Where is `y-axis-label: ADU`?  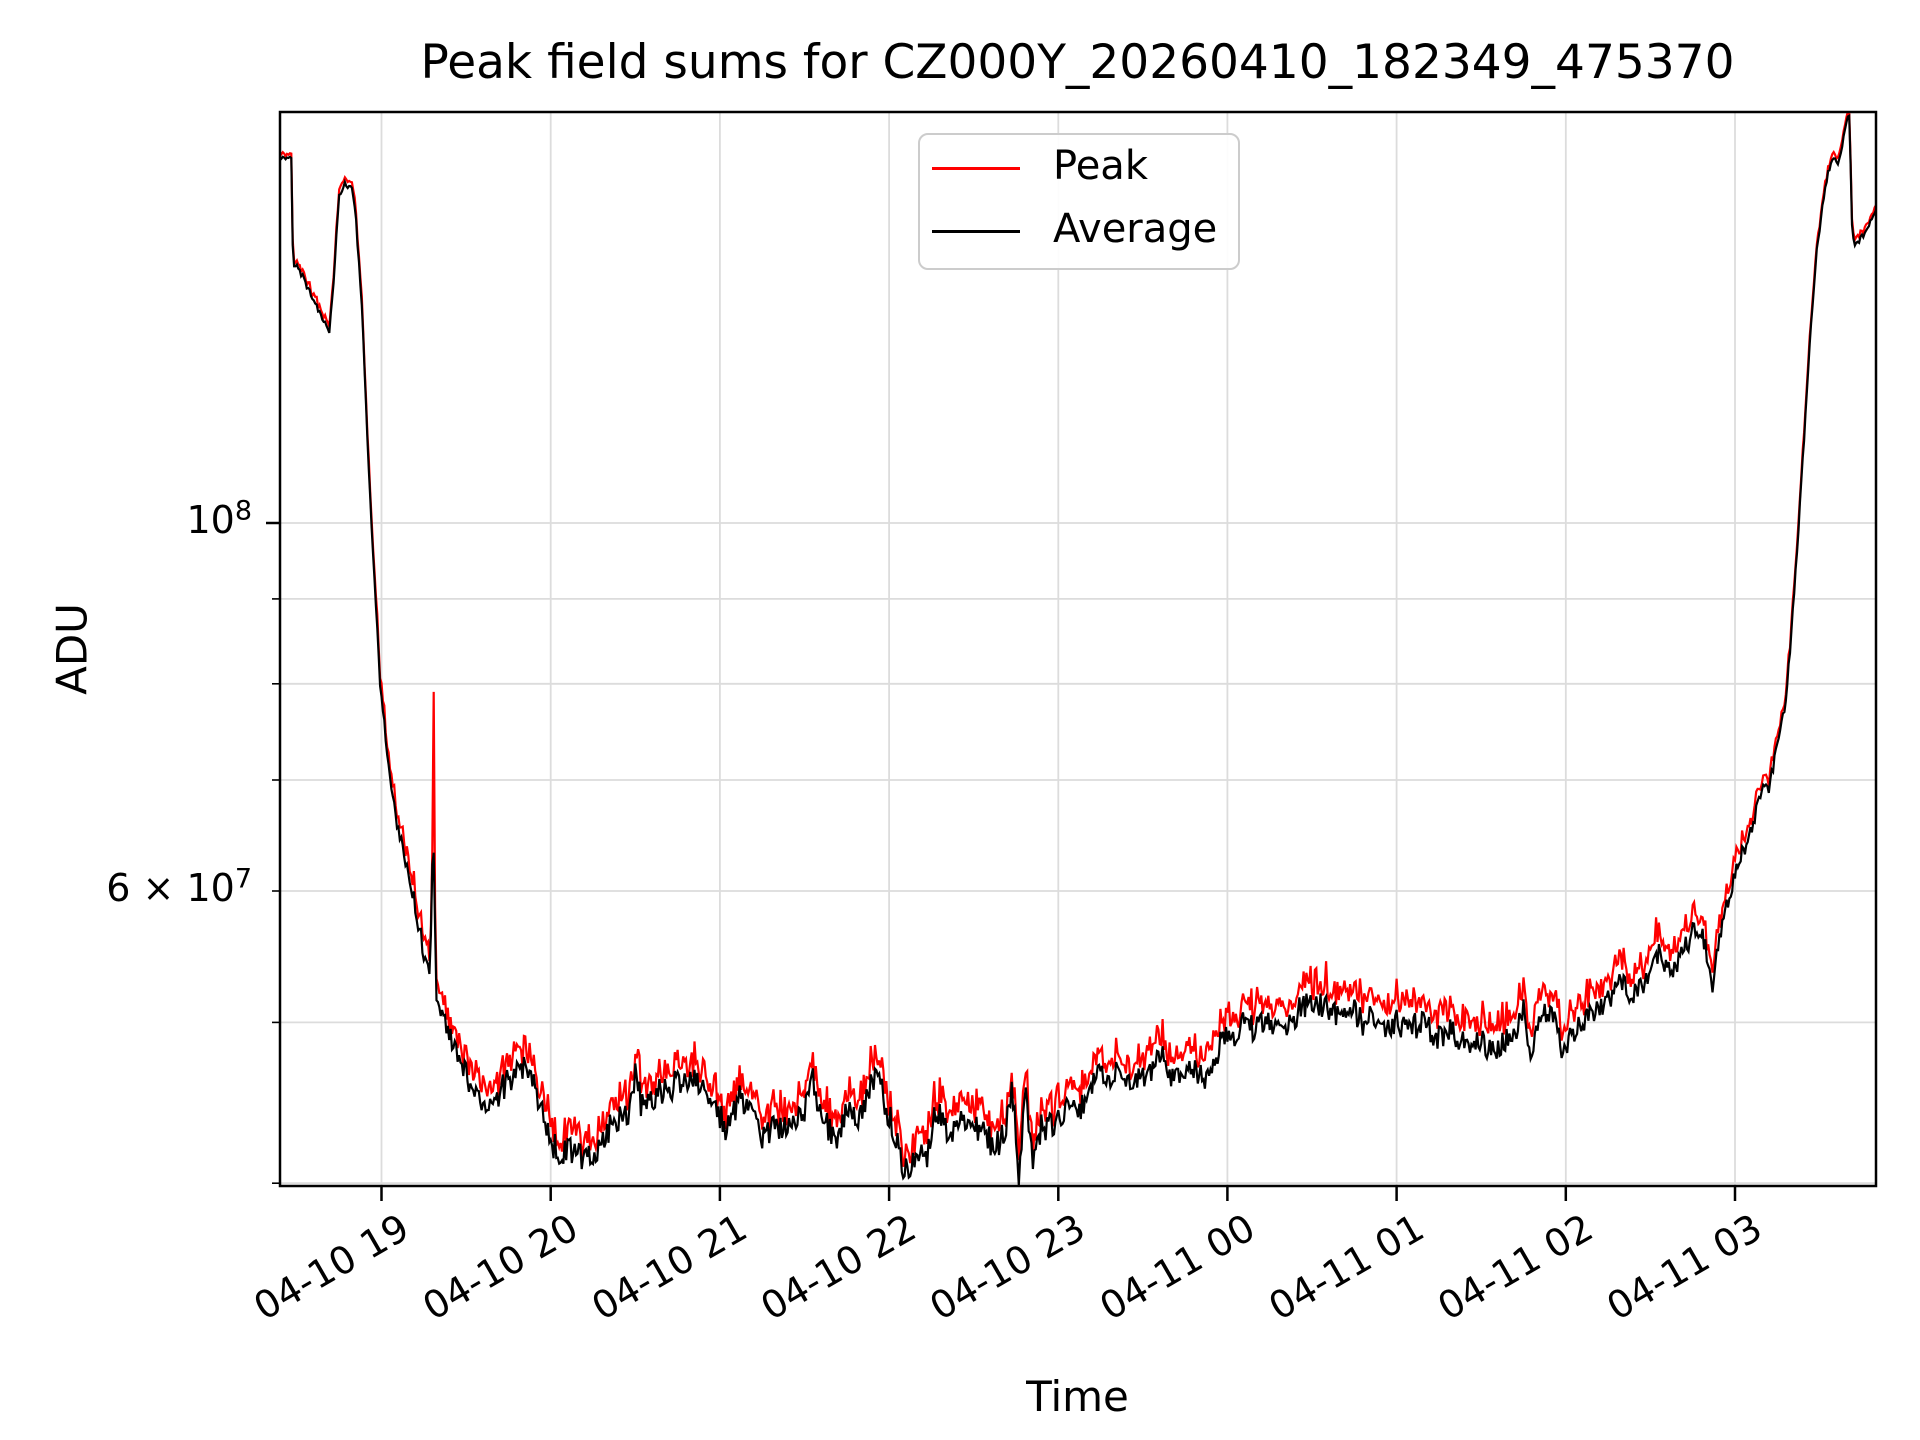 y-axis-label: ADU is located at coordinates (72, 649).